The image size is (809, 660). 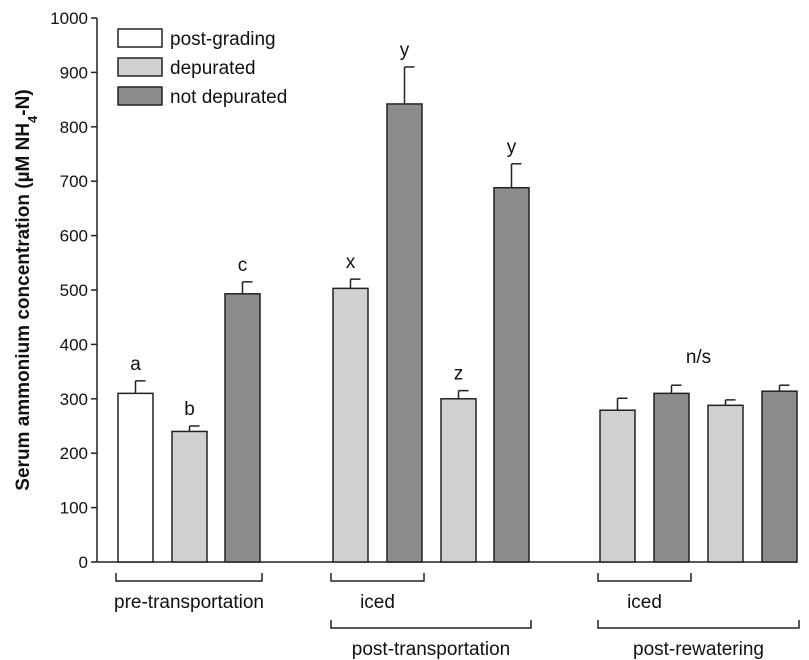 I want to click on y-tick-label: 800, so click(x=74, y=127).